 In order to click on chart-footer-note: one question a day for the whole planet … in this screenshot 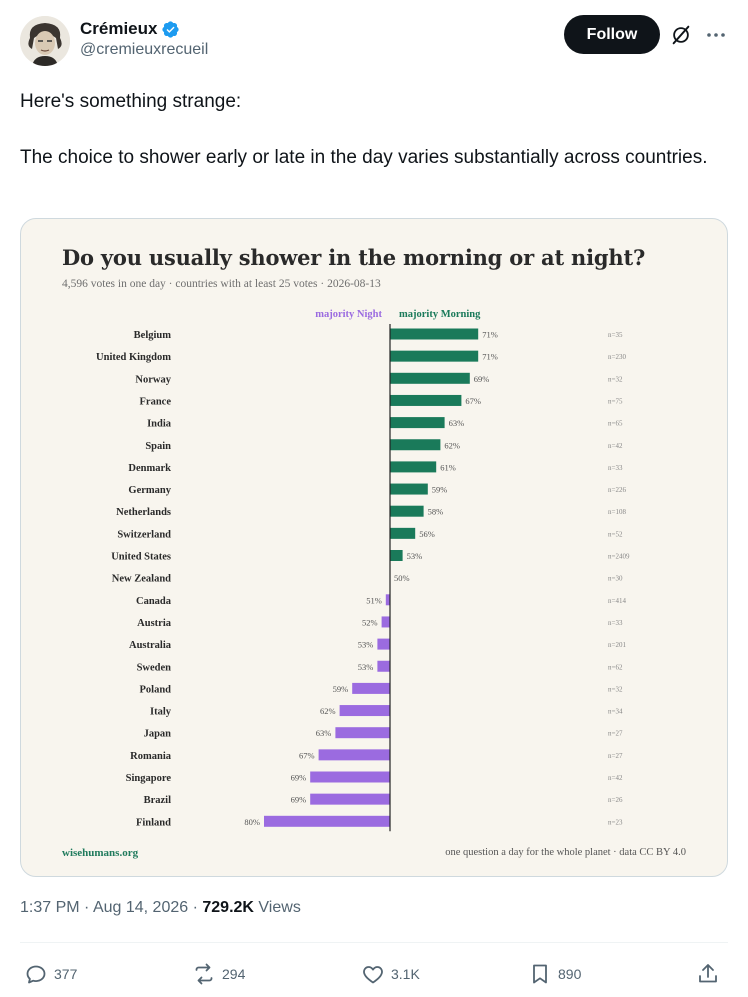, I will do `click(565, 852)`.